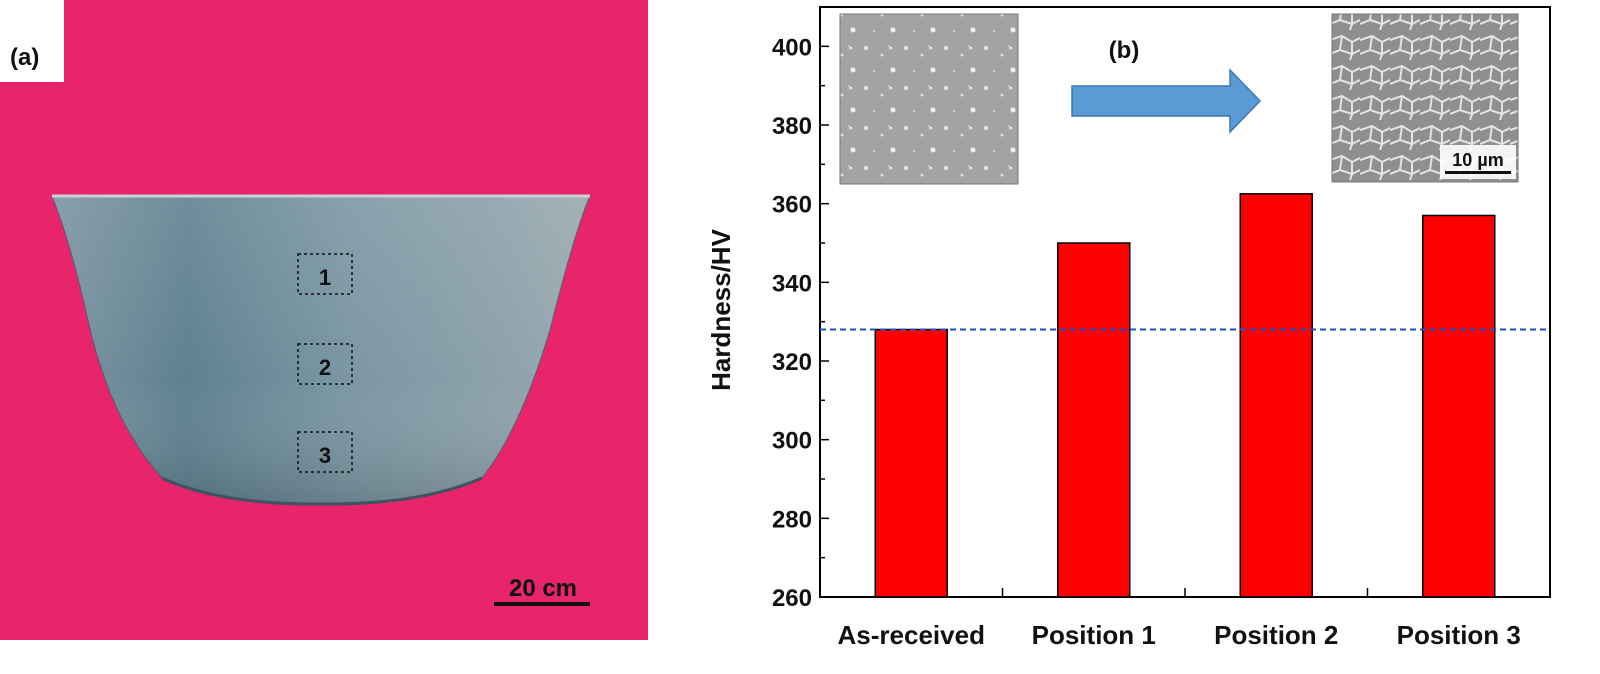 The image size is (1600, 674). I want to click on y-tick-label: 340, so click(792, 283).